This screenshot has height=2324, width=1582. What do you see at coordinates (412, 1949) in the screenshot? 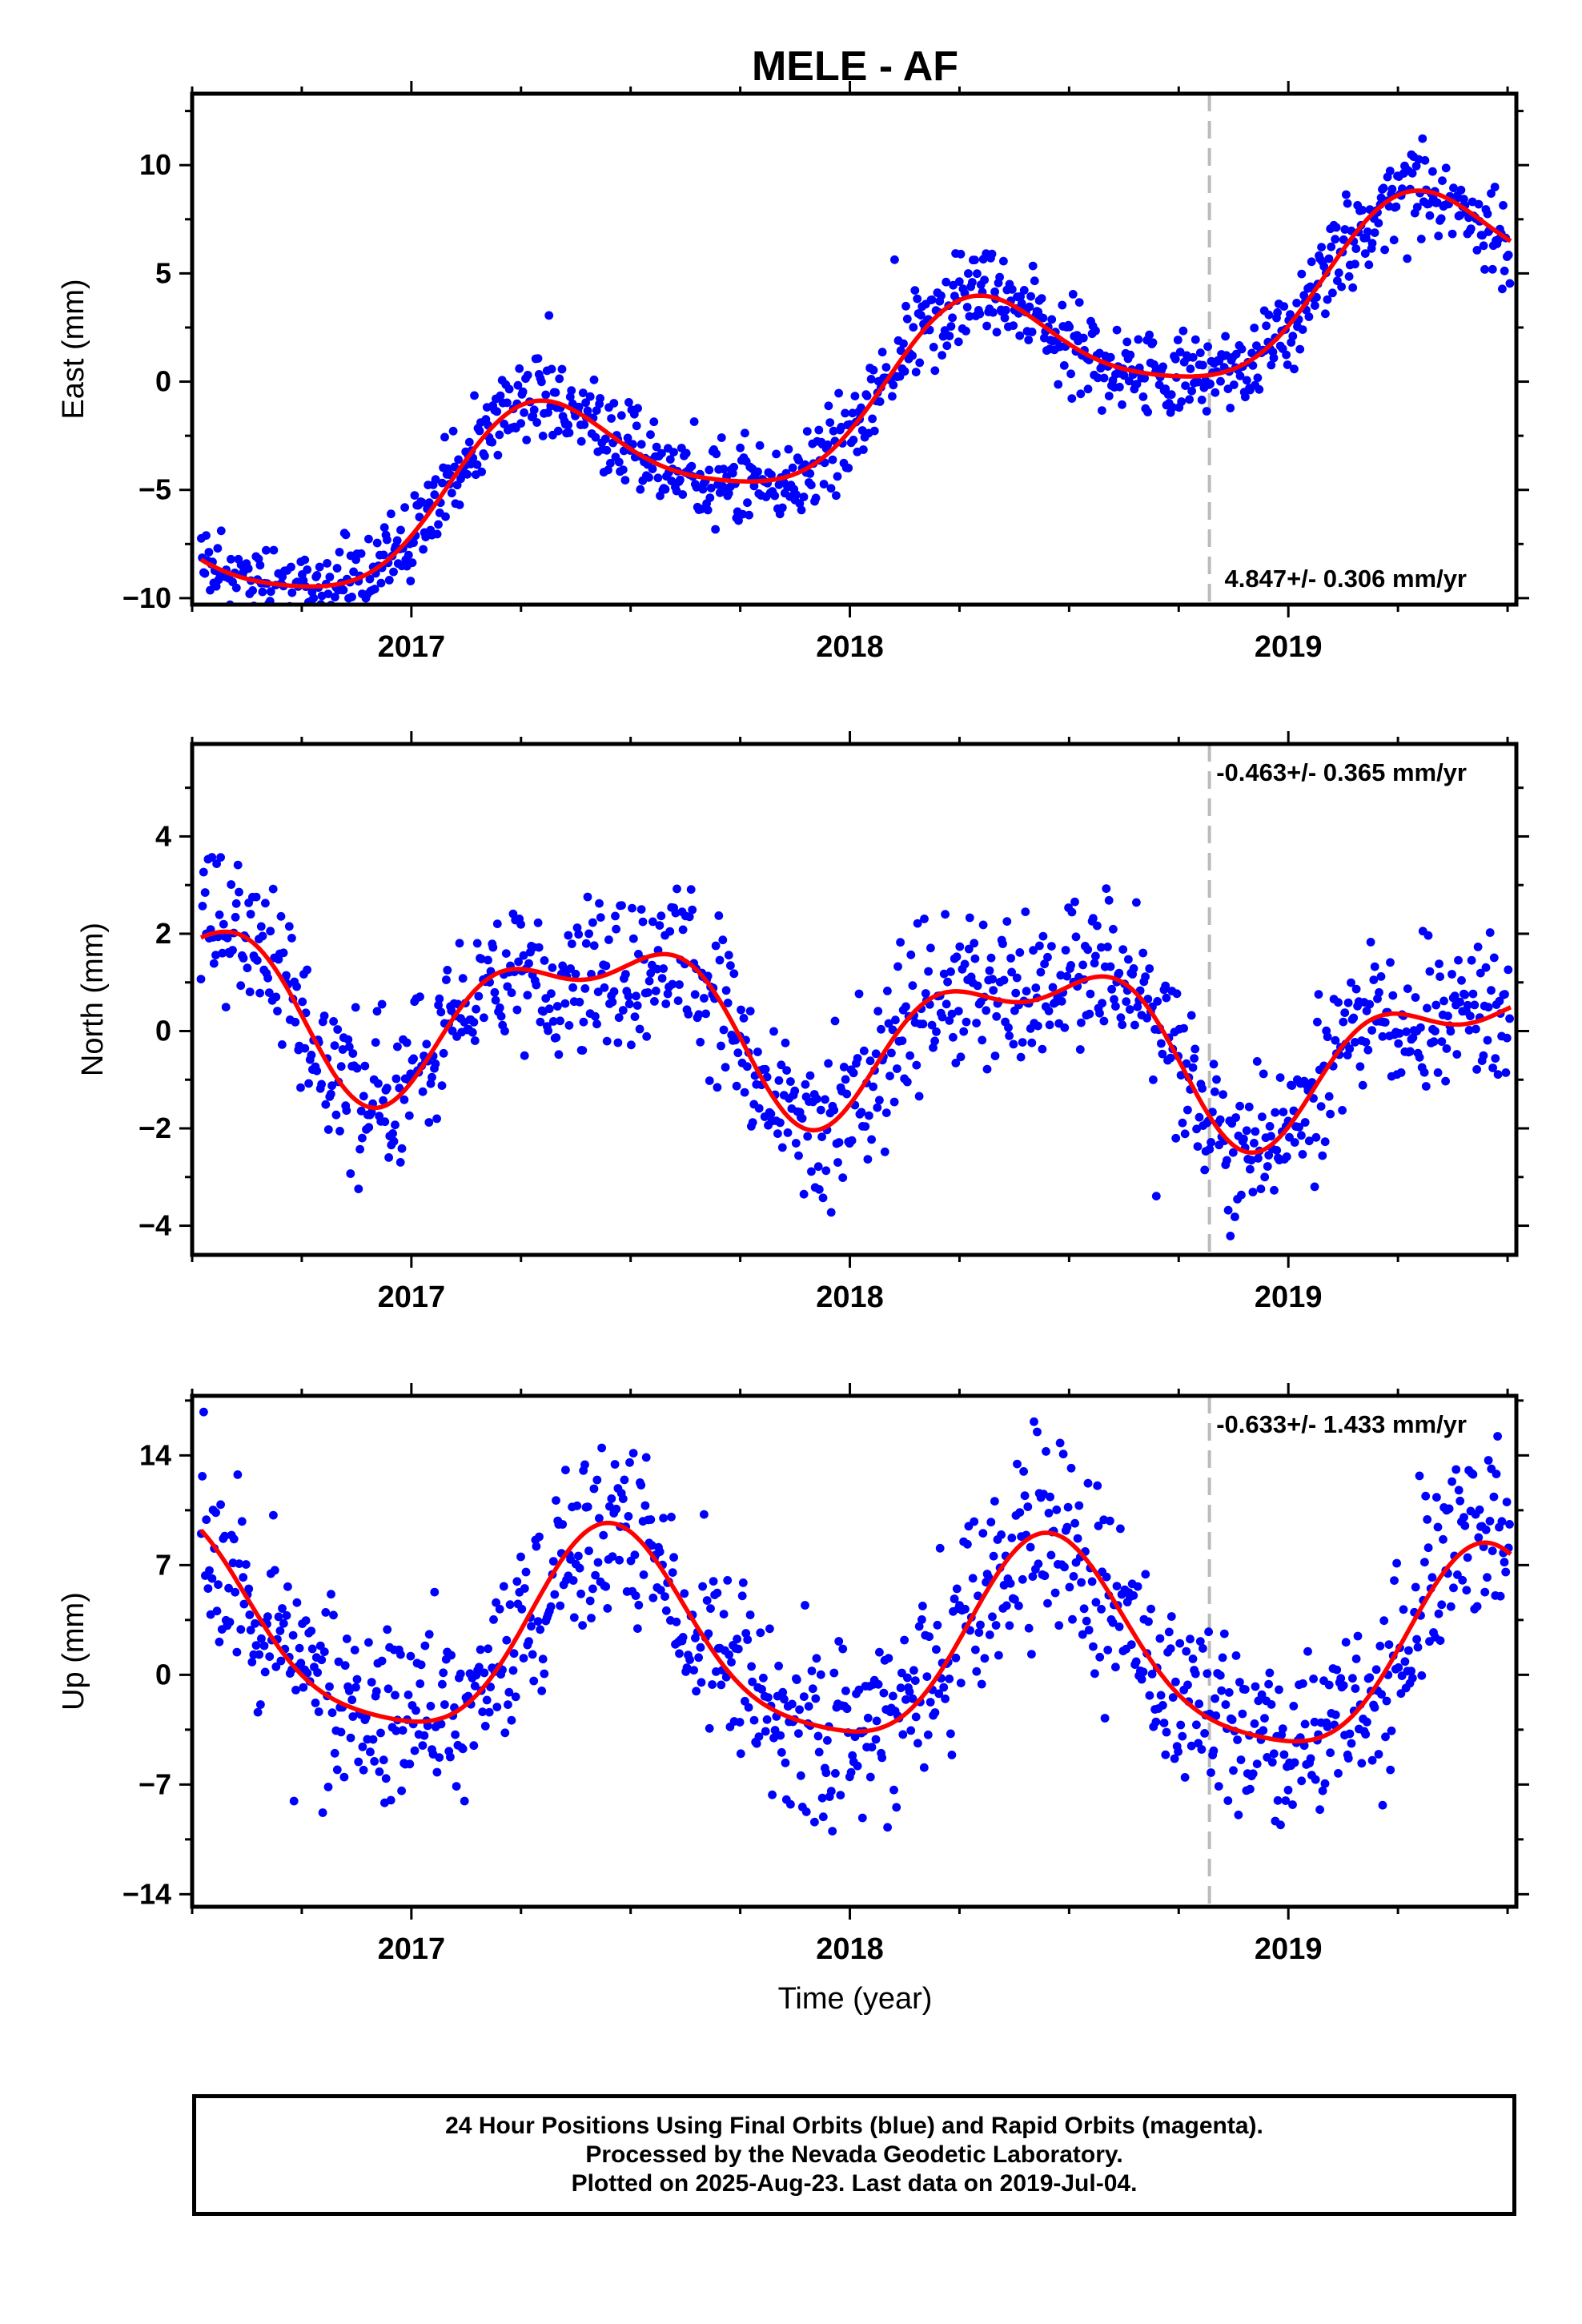
I see `up-x-tick-label: 2017` at bounding box center [412, 1949].